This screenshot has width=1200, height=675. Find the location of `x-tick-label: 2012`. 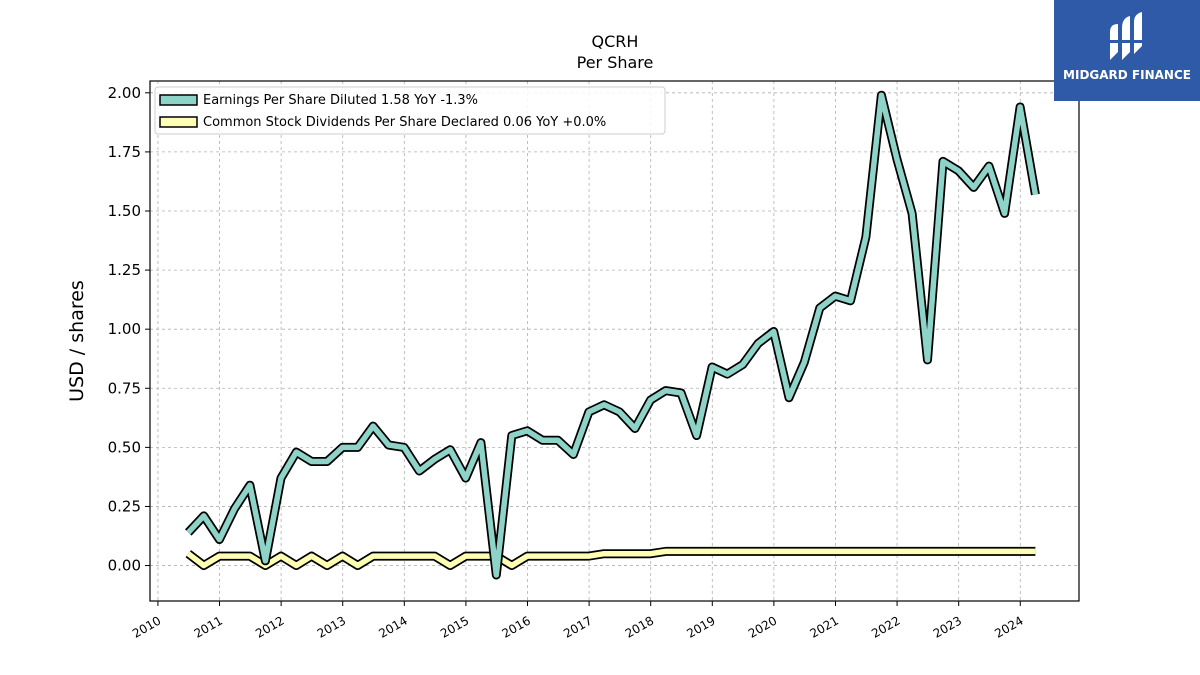

x-tick-label: 2012 is located at coordinates (269, 626).